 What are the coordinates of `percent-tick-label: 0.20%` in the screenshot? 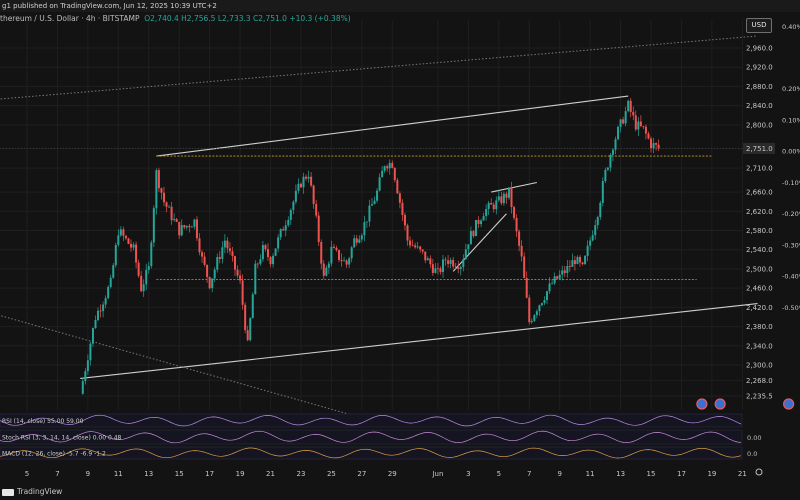 It's located at (791, 89).